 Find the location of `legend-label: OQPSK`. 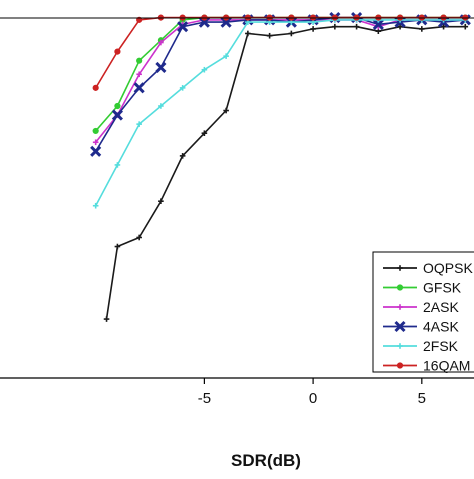

legend-label: OQPSK is located at coordinates (448, 268).